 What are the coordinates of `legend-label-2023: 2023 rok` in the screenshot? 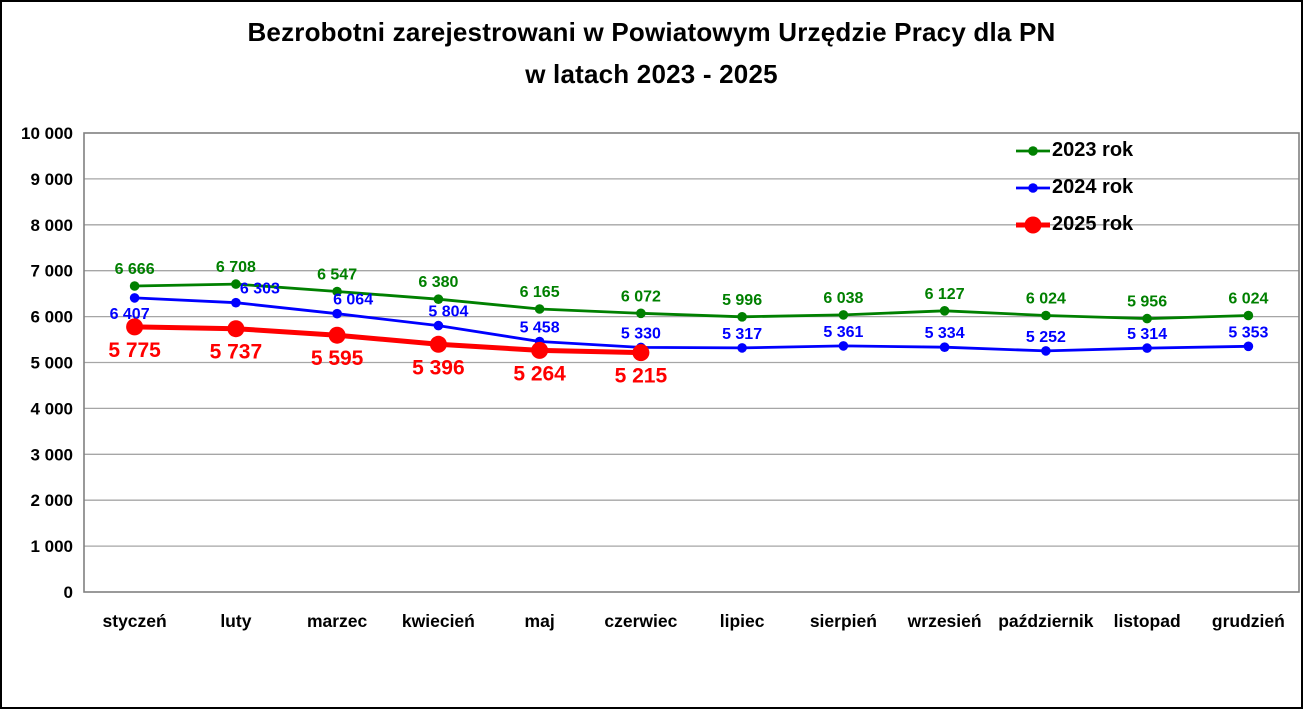 It's located at (1093, 150).